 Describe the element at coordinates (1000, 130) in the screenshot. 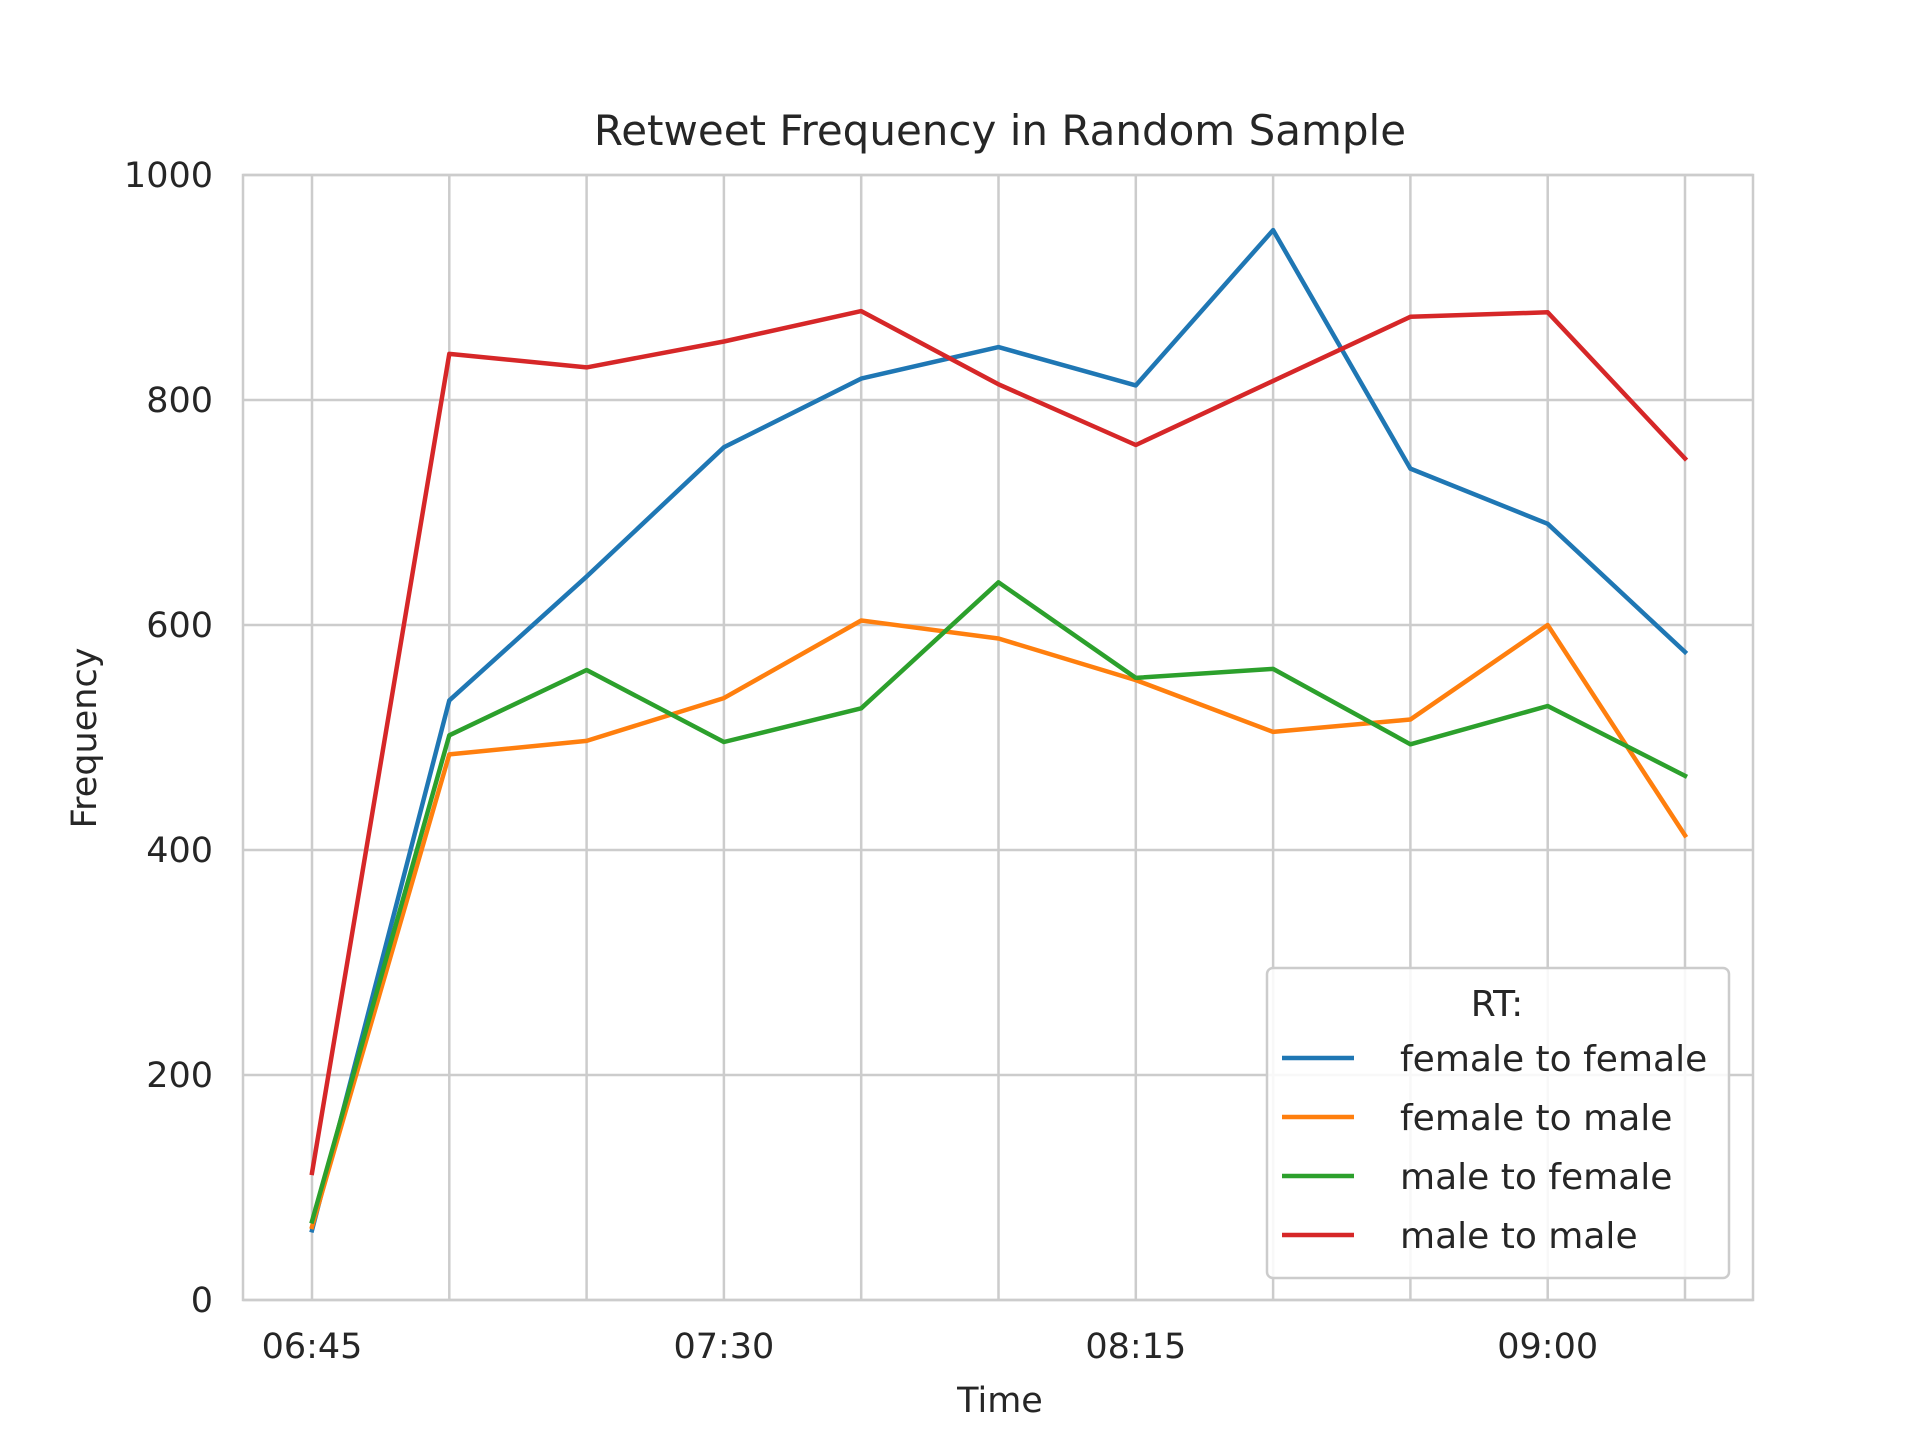

I see `chart-title: Retweet Frequency in Random Sample` at that location.